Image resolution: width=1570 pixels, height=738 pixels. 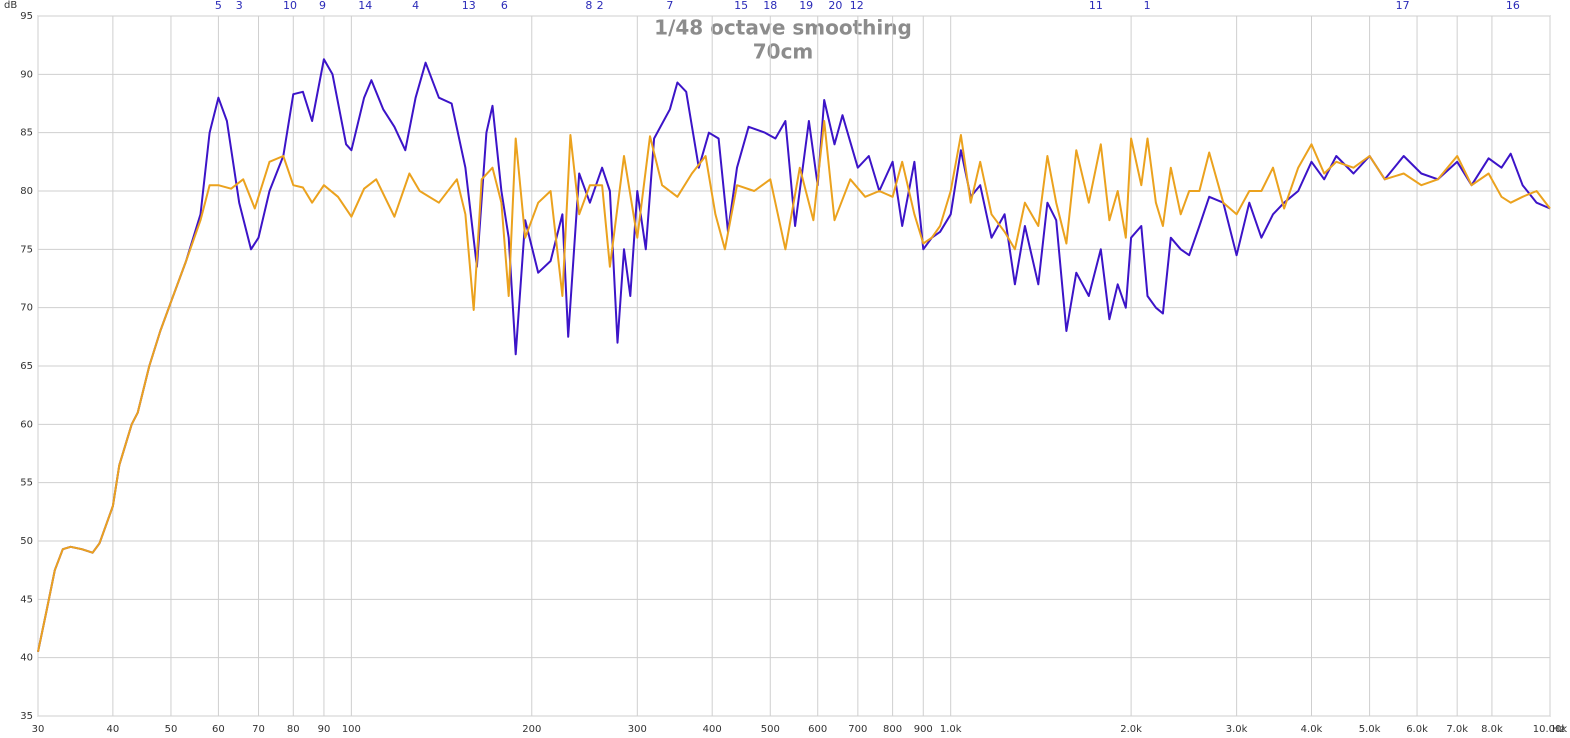 I want to click on x-tick-label: 10.00k, so click(x=1550, y=729).